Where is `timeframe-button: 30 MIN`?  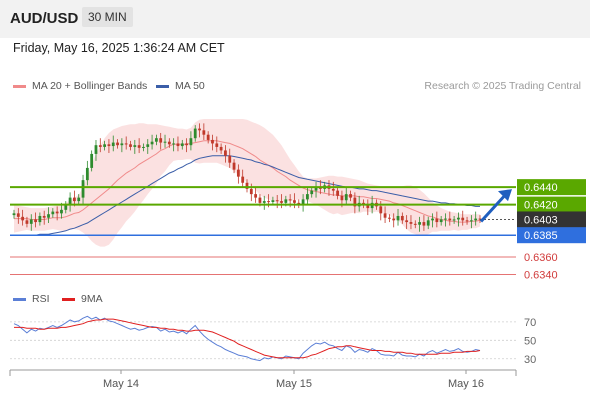 timeframe-button: 30 MIN is located at coordinates (107, 17).